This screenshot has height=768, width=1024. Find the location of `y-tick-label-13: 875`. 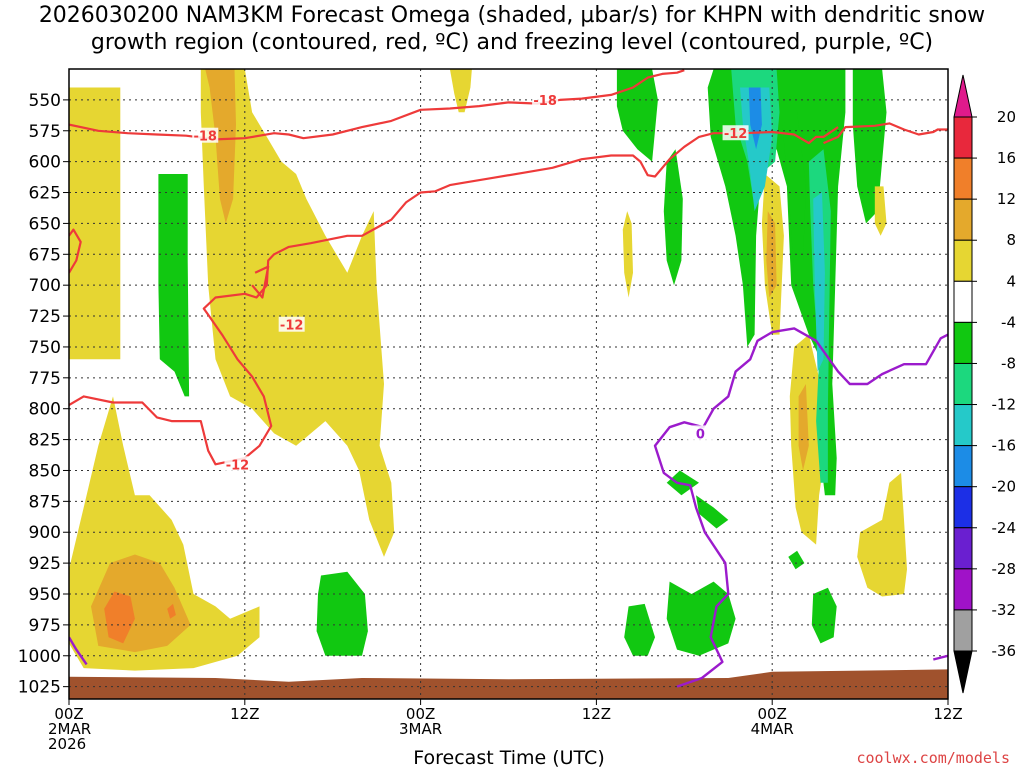

y-tick-label-13: 875 is located at coordinates (45, 502).